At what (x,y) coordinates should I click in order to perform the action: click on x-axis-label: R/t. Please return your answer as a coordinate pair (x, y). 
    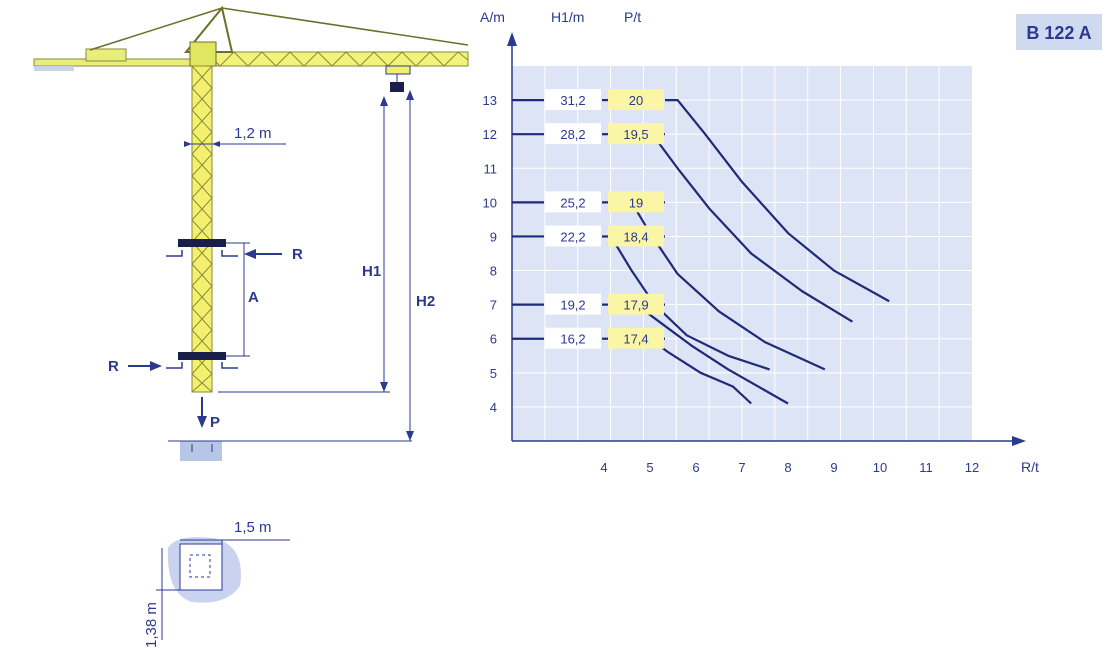
    Looking at the image, I should click on (1030, 467).